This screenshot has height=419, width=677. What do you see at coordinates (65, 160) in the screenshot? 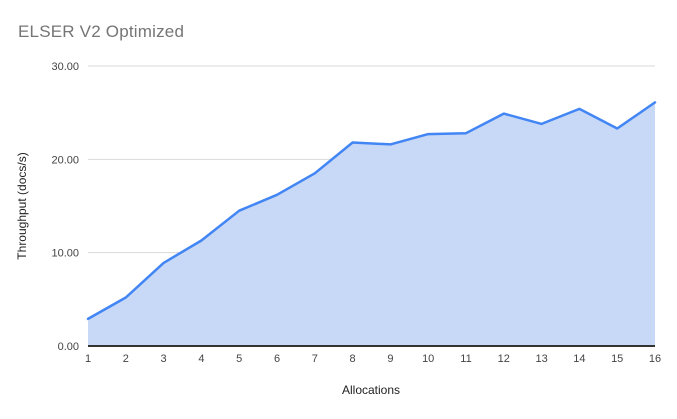
I see `y-tick-label: 20.00` at bounding box center [65, 160].